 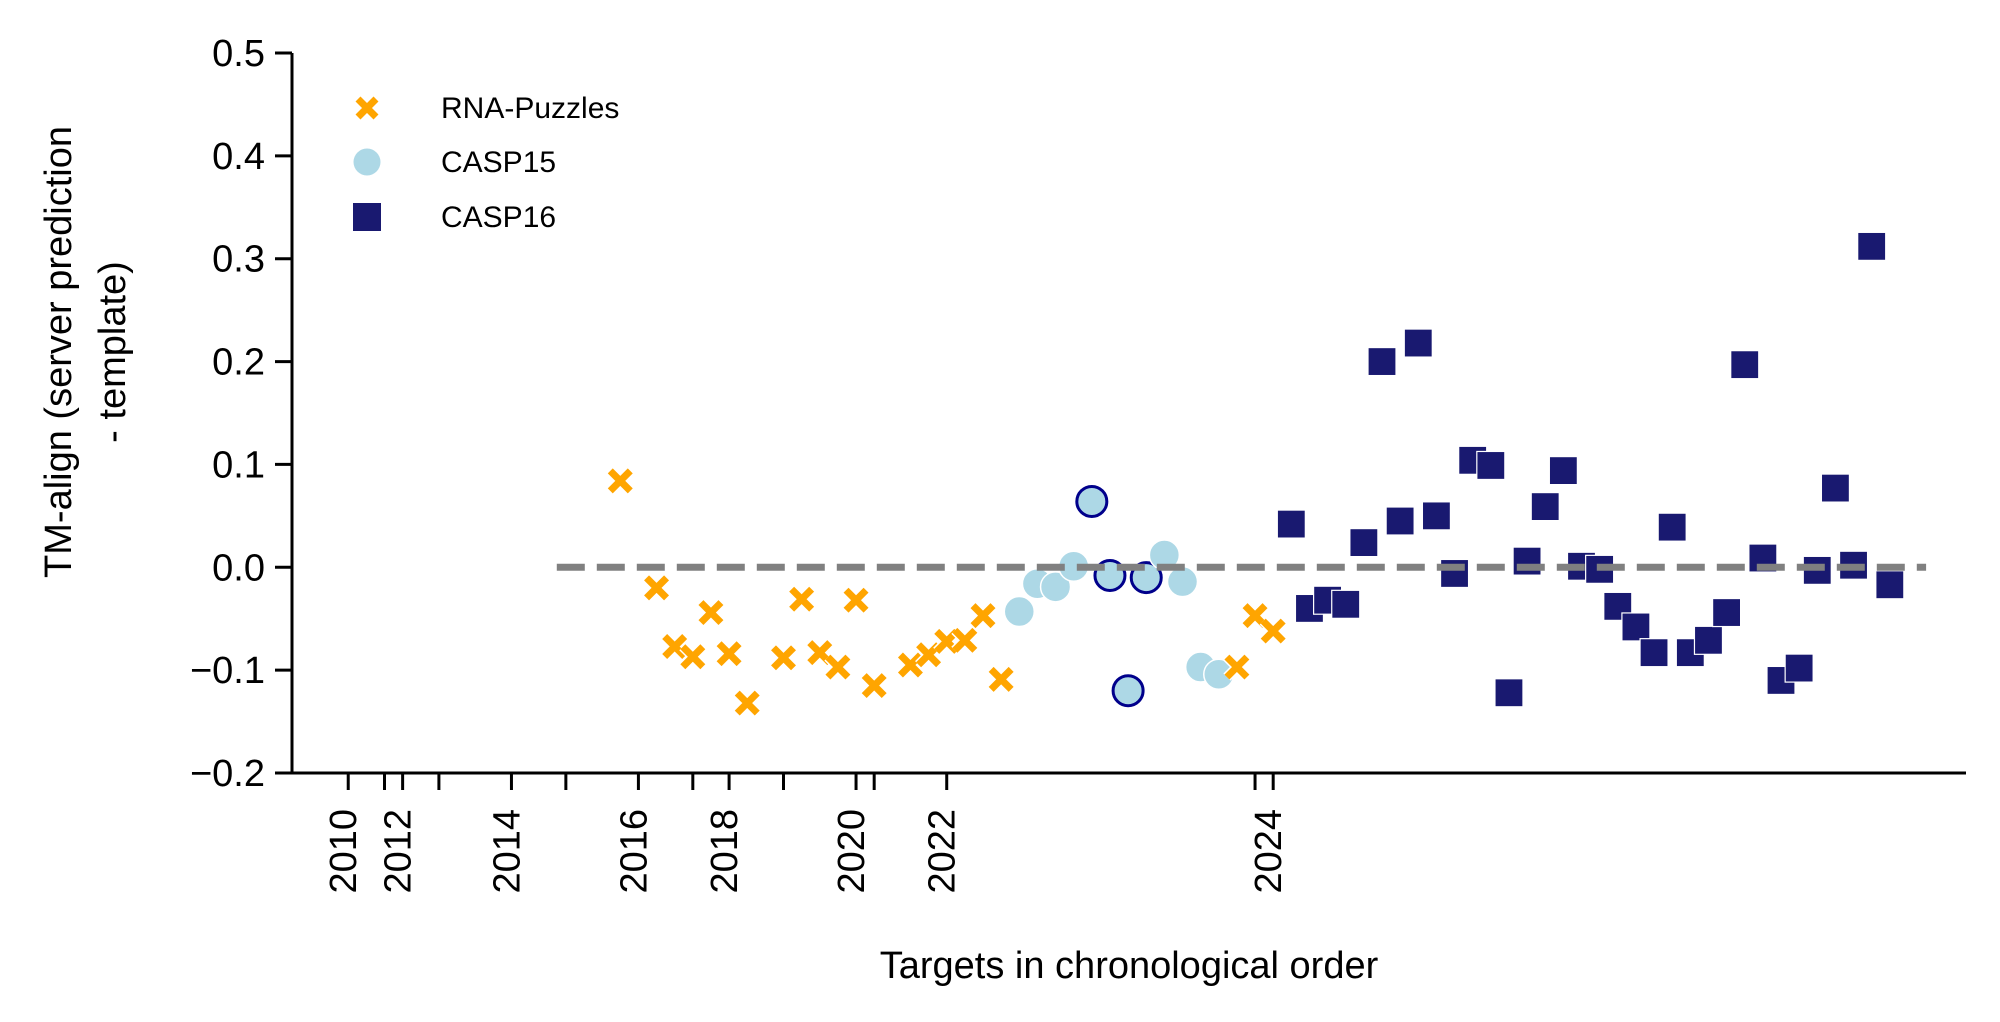 I want to click on x-axis-title: Targets in chronological order, so click(x=1129, y=966).